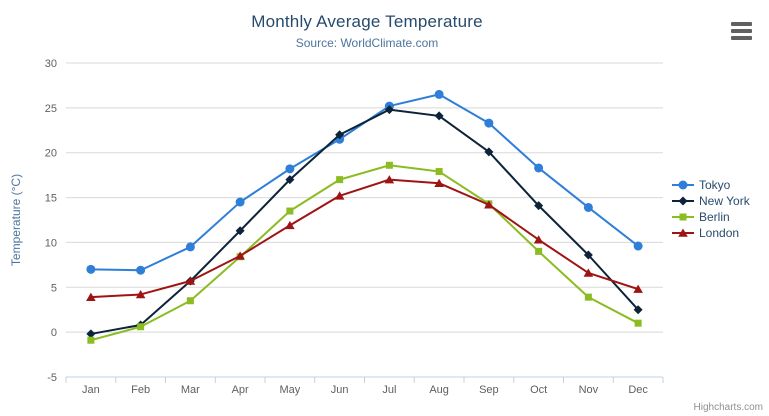 The image size is (769, 416). I want to click on data-point-tokyo-jan, so click(91, 269).